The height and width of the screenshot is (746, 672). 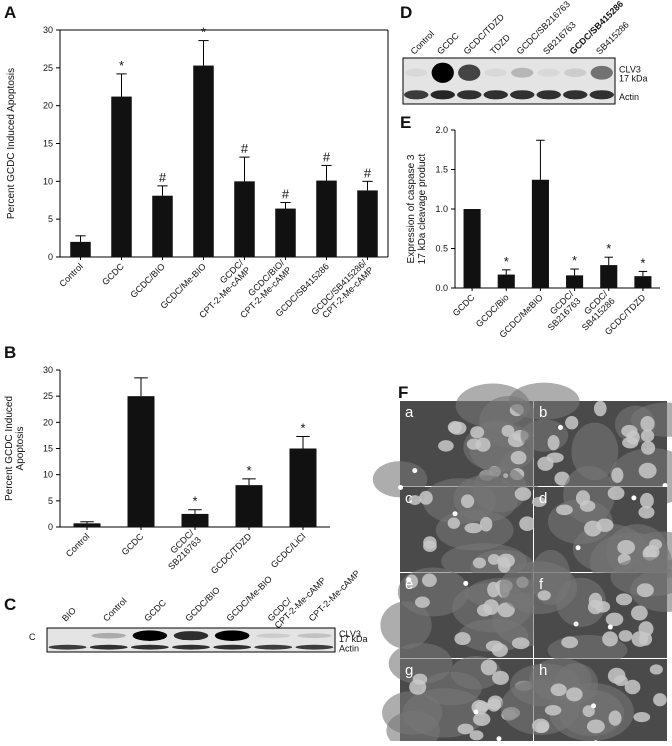 I want to click on micrograph: a, so click(x=459, y=440).